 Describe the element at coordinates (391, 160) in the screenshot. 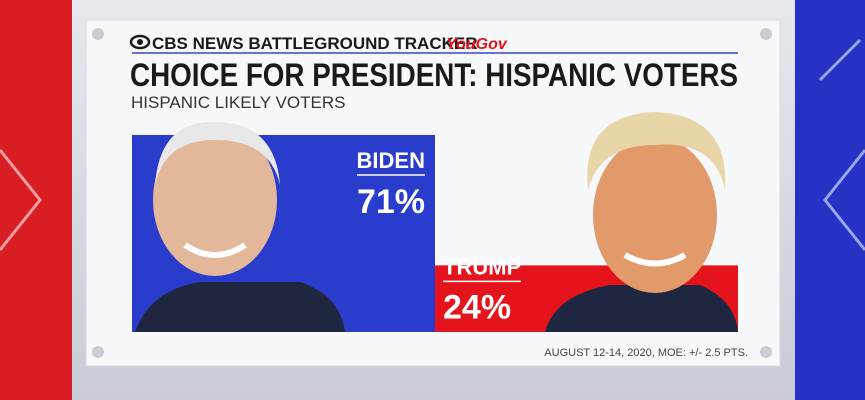

I see `category-label: BIDEN` at that location.